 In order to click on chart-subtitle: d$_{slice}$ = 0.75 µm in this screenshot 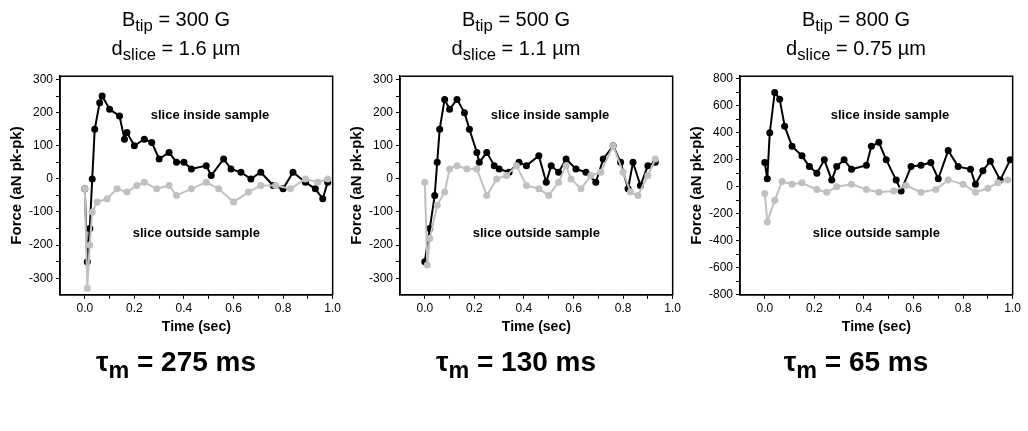, I will do `click(856, 51)`.